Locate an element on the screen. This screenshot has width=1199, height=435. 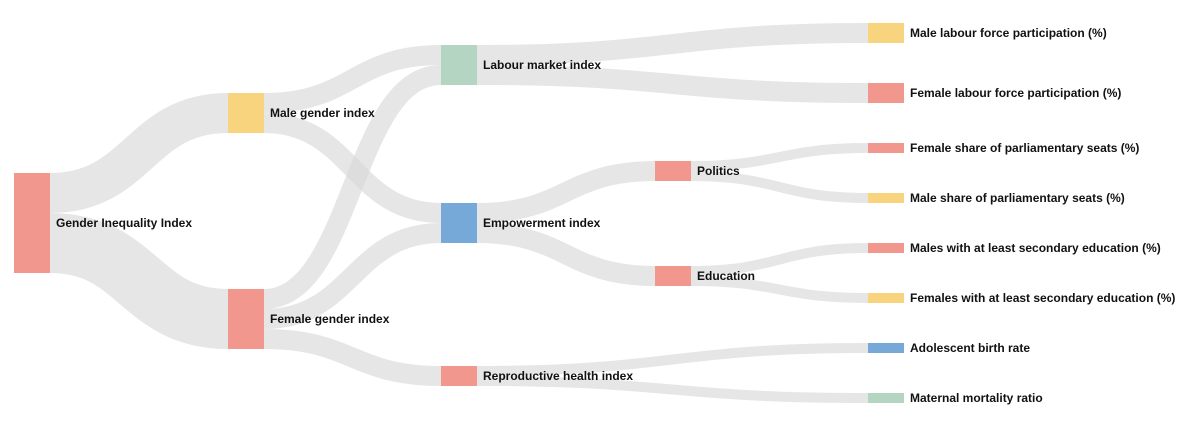
link-empower-to-education is located at coordinates (566, 254).